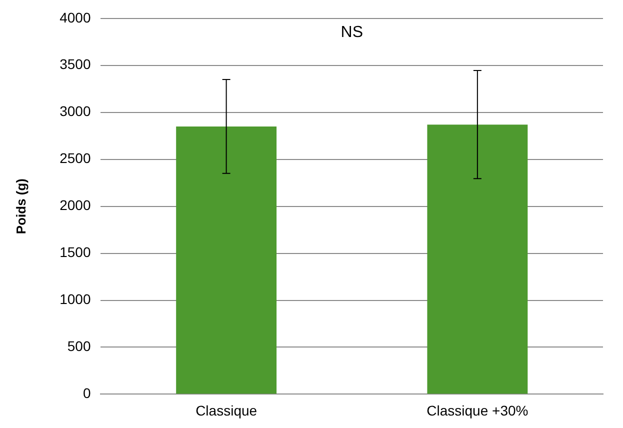  I want to click on y-tick-label: 0, so click(86, 393).